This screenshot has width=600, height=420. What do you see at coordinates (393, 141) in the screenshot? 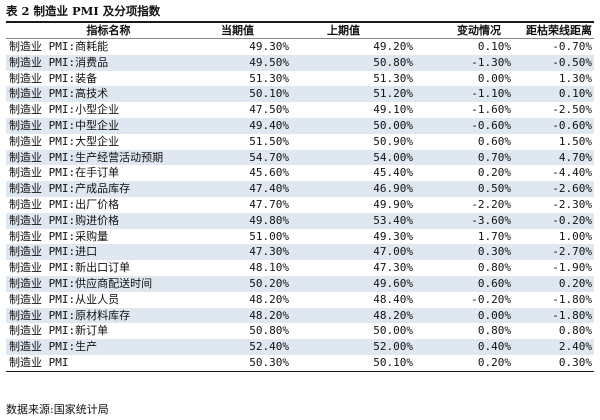
I see `cell-previous-value: 50.90%` at bounding box center [393, 141].